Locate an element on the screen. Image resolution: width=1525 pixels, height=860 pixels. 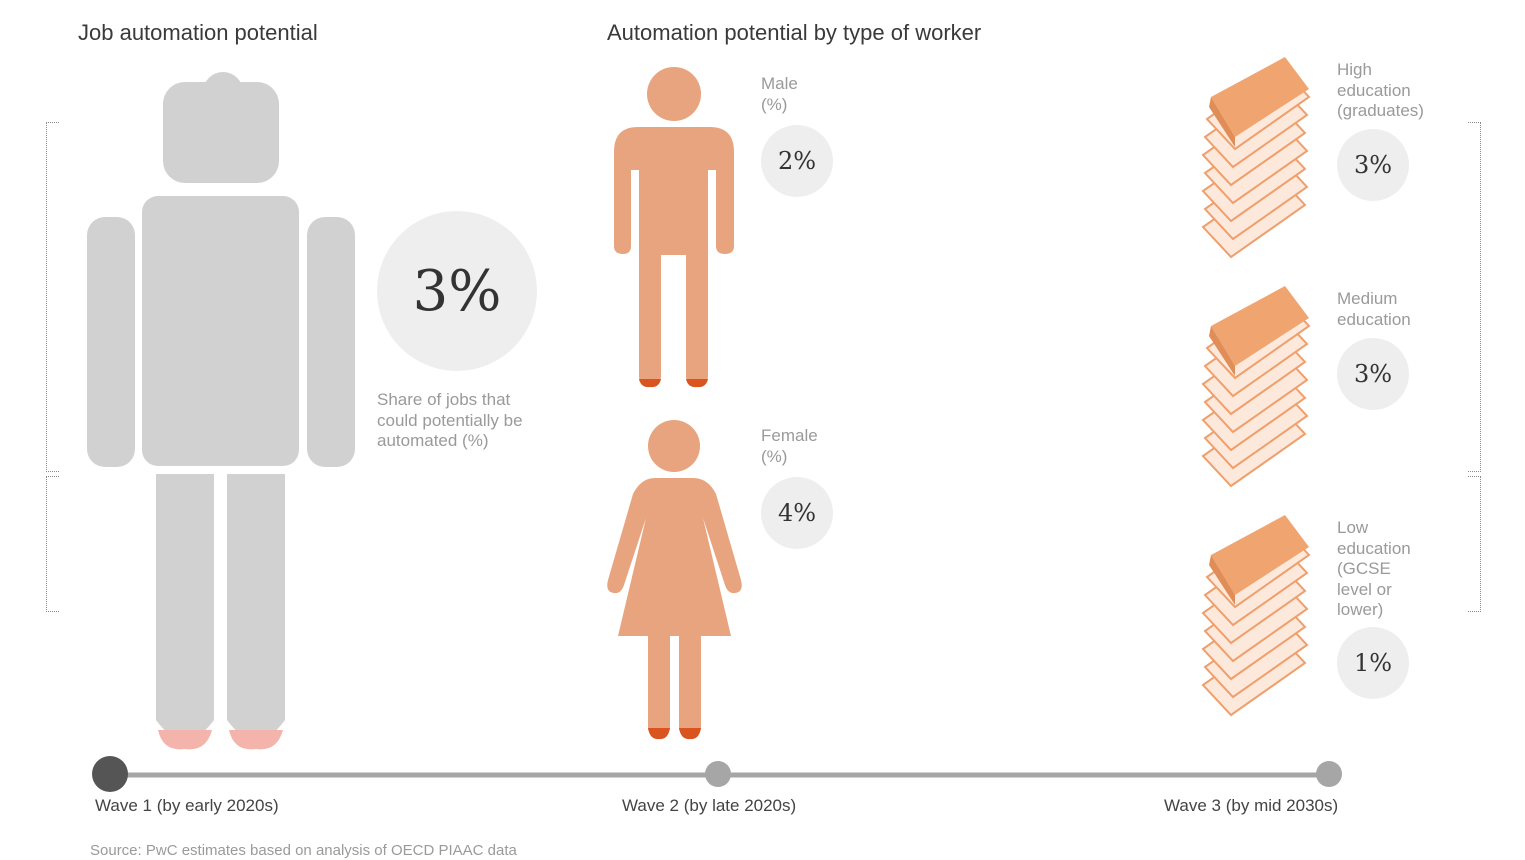
female-value-circle: 4% is located at coordinates (797, 513).